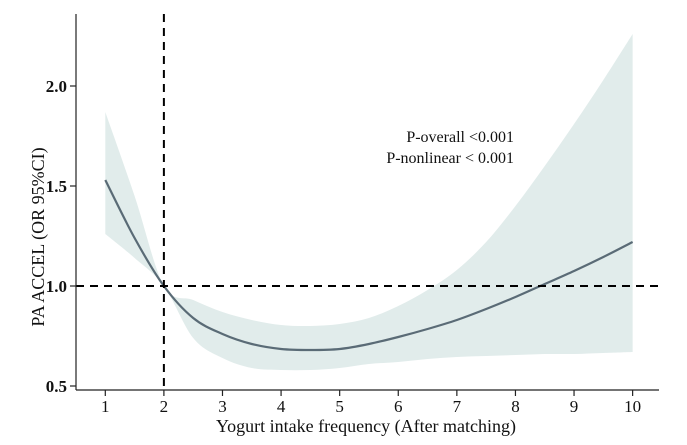 This screenshot has width=687, height=445. I want to click on x-tick-label: 10, so click(632, 406).